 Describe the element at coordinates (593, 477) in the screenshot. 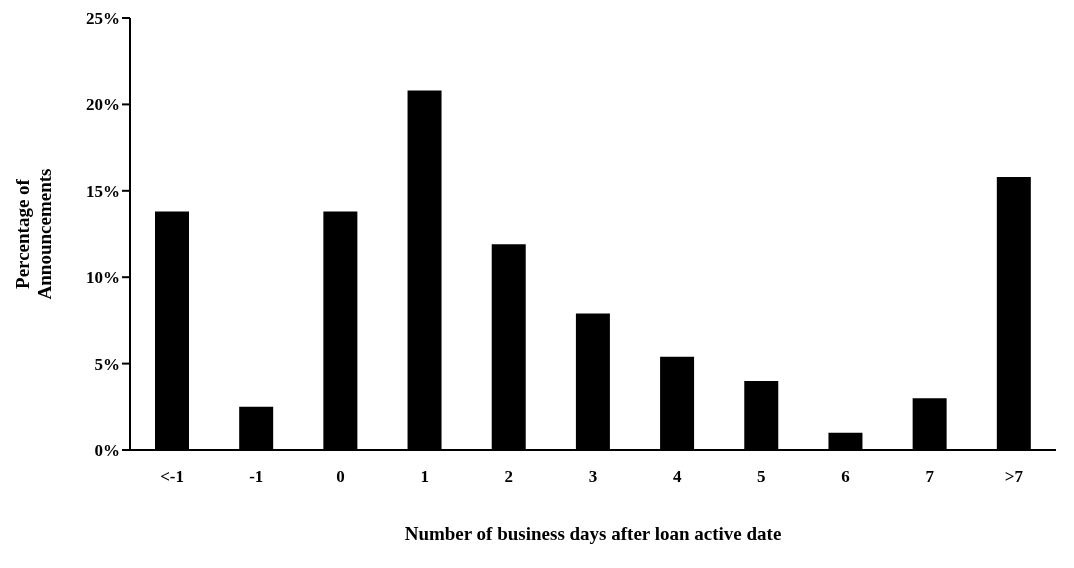

I see `x-tick-label: 3` at that location.